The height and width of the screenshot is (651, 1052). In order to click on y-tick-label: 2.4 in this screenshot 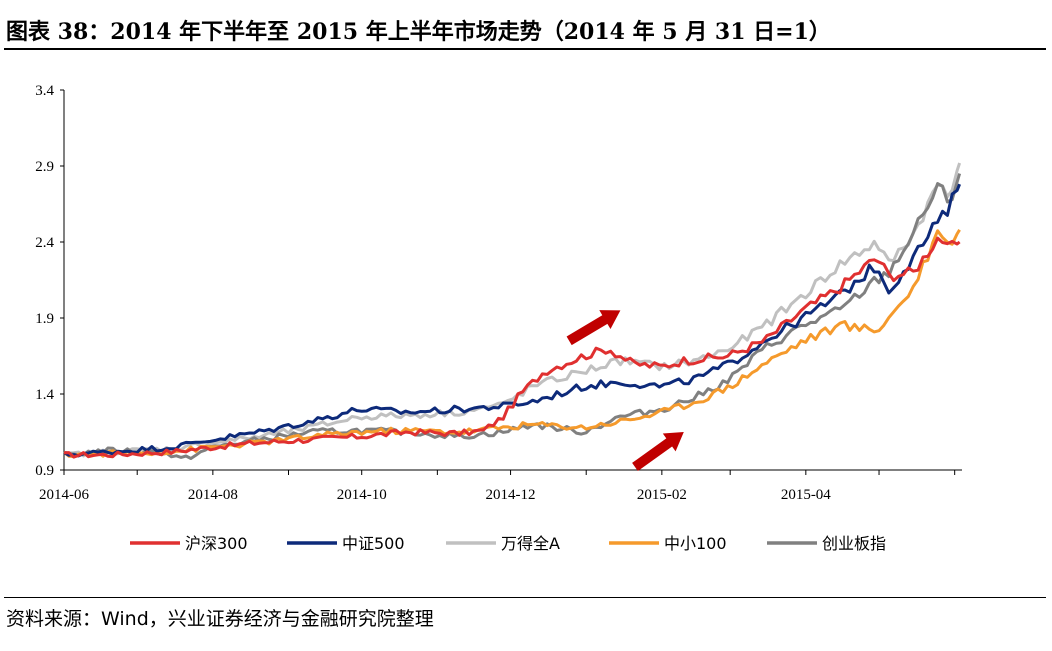, I will do `click(44, 243)`.